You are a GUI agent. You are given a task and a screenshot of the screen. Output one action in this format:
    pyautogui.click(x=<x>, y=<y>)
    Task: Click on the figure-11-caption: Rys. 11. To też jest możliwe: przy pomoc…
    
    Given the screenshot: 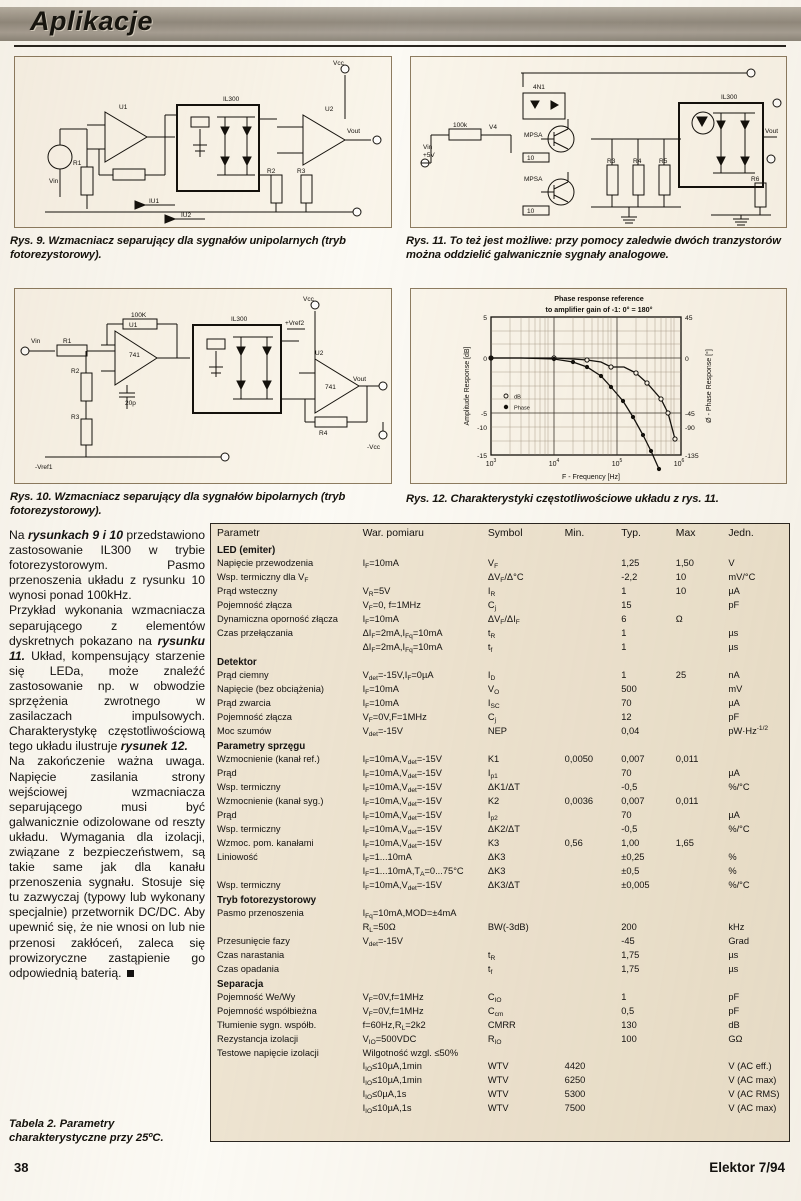 What is the action you would take?
    pyautogui.click(x=593, y=248)
    